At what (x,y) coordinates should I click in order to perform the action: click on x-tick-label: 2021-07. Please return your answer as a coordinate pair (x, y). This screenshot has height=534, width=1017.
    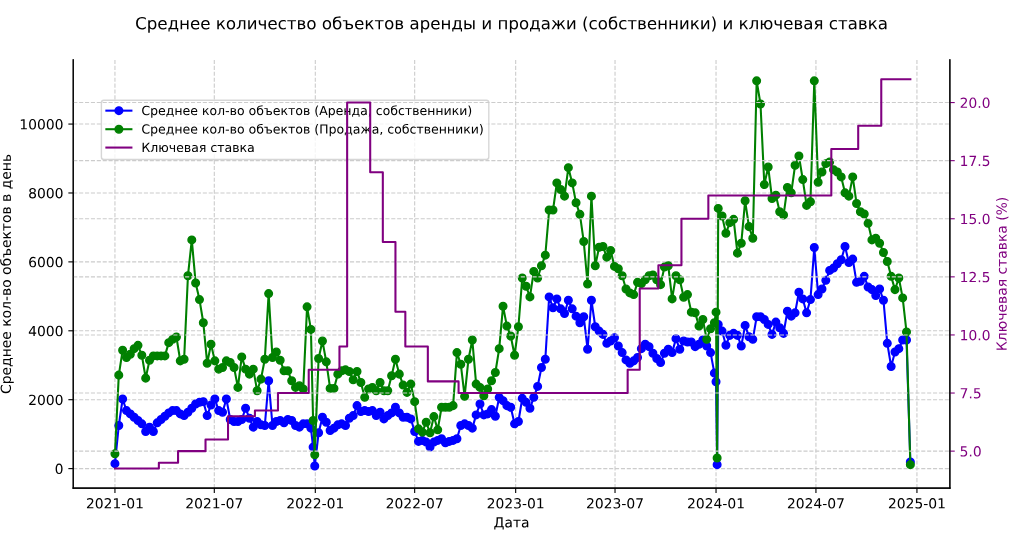
    Looking at the image, I should click on (214, 503).